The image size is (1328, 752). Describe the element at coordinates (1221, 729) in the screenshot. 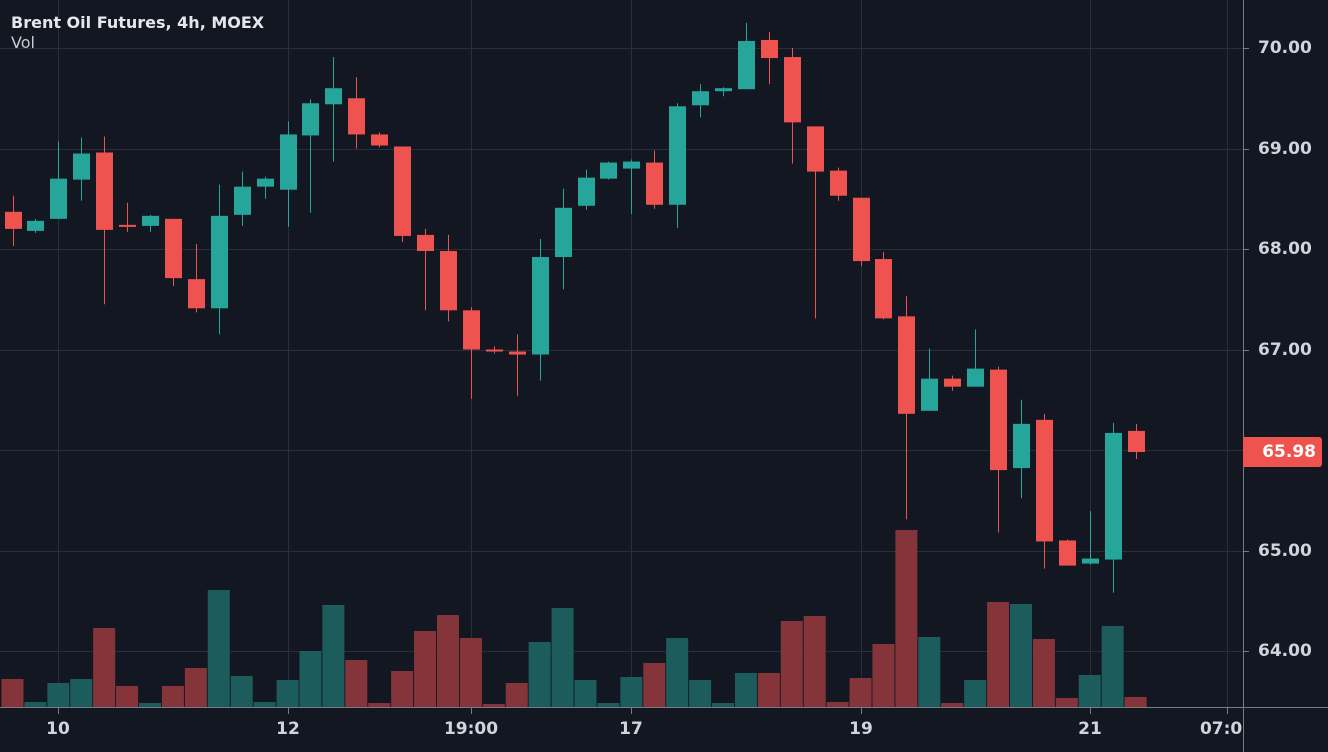

I see `time-tick-label: 07:00` at that location.